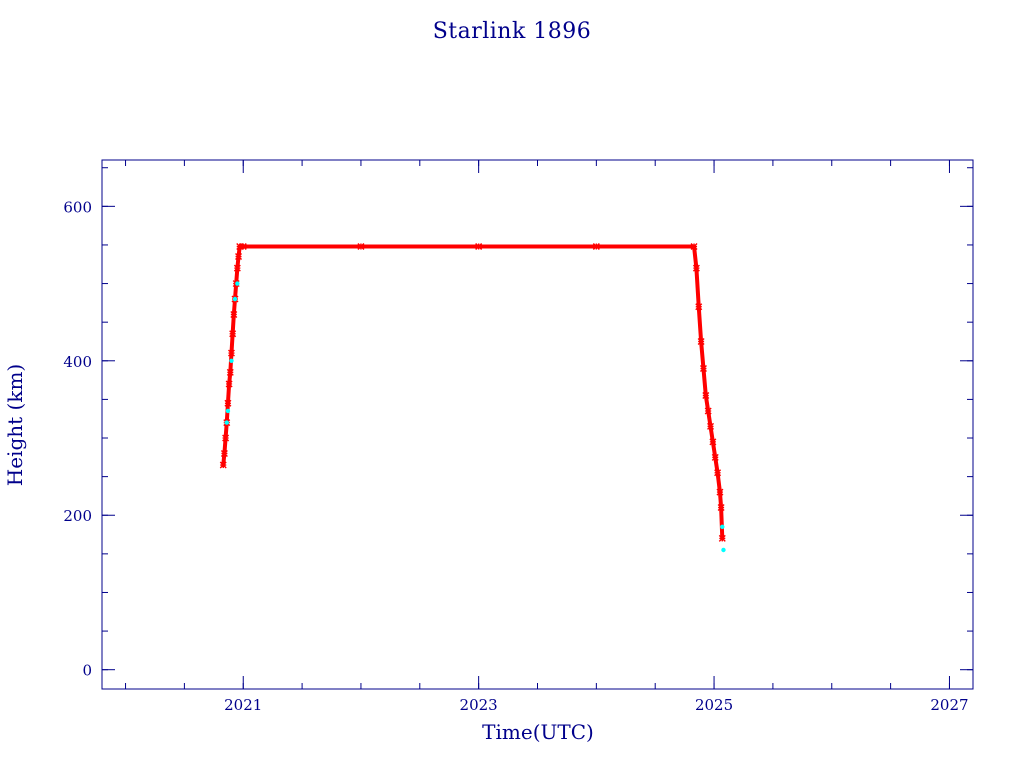 This screenshot has width=1024, height=768. I want to click on x-tick-label: 2027, so click(949, 705).